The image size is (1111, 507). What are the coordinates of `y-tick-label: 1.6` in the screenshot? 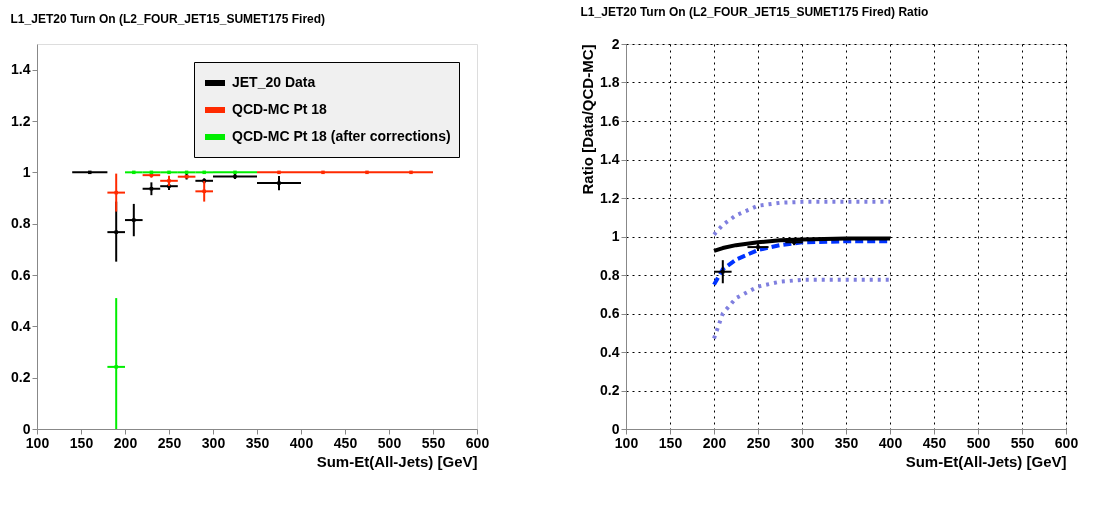 It's located at (610, 120).